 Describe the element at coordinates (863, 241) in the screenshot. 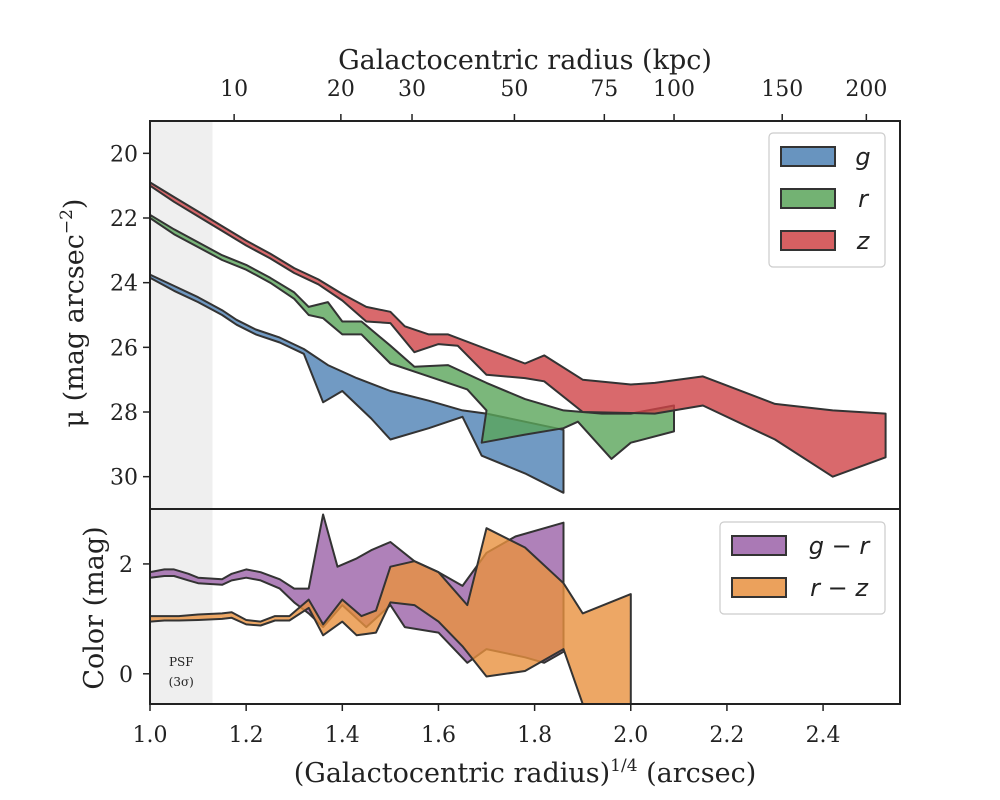

I see `legend-label: z` at that location.